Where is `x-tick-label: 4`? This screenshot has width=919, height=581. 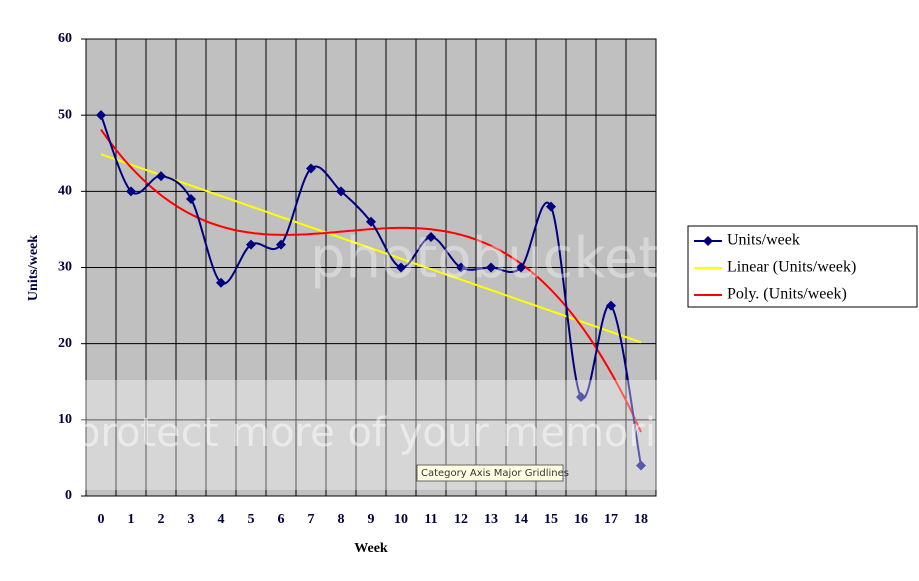
x-tick-label: 4 is located at coordinates (221, 519).